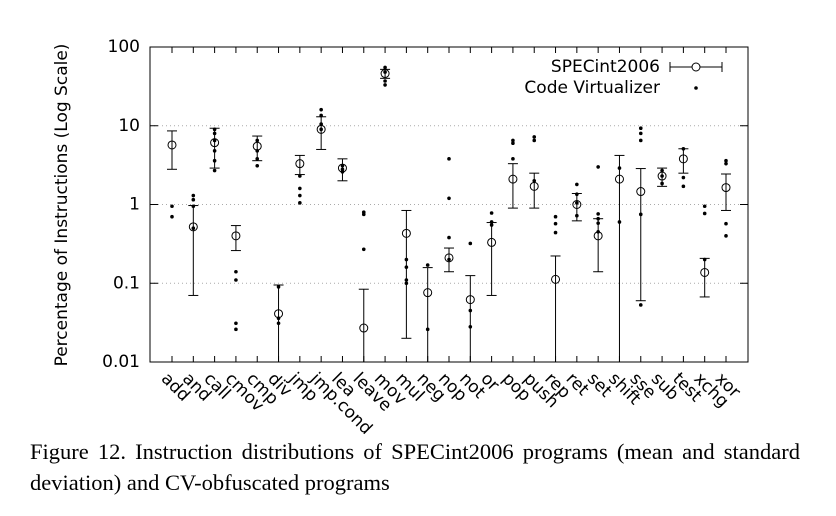  What do you see at coordinates (129, 126) in the screenshot?
I see `y-tick-label: 10` at bounding box center [129, 126].